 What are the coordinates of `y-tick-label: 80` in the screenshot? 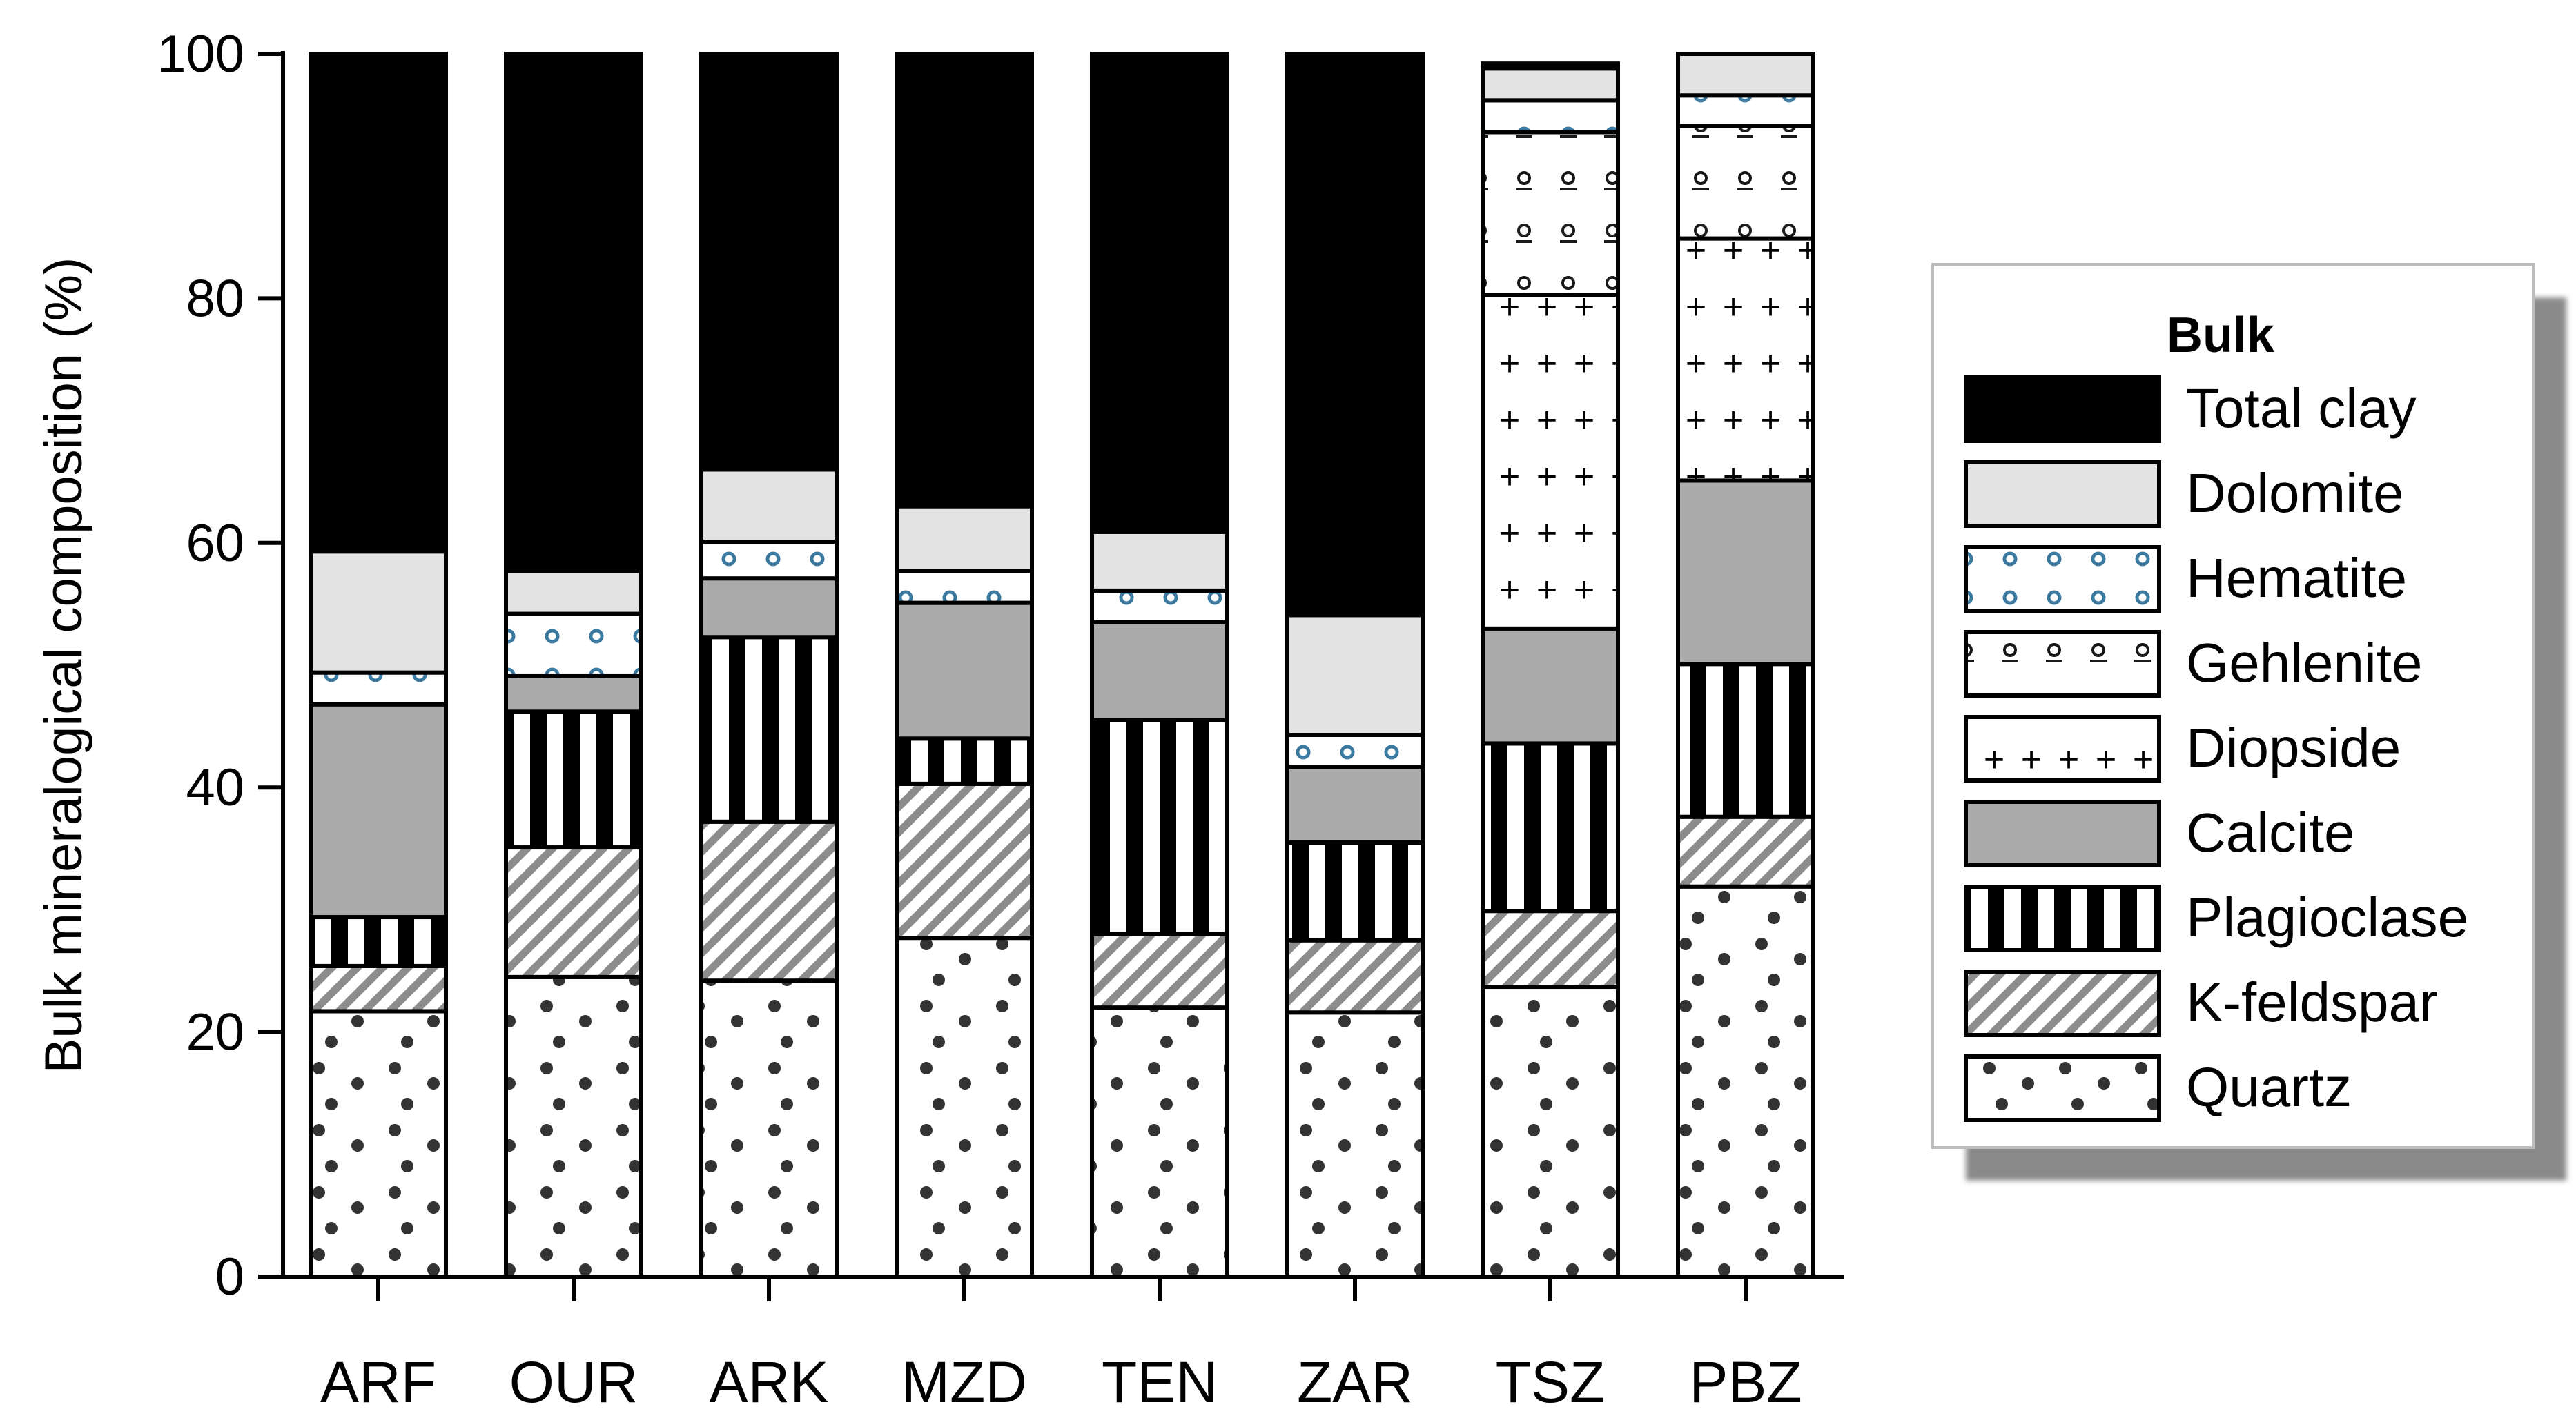 It's located at (215, 298).